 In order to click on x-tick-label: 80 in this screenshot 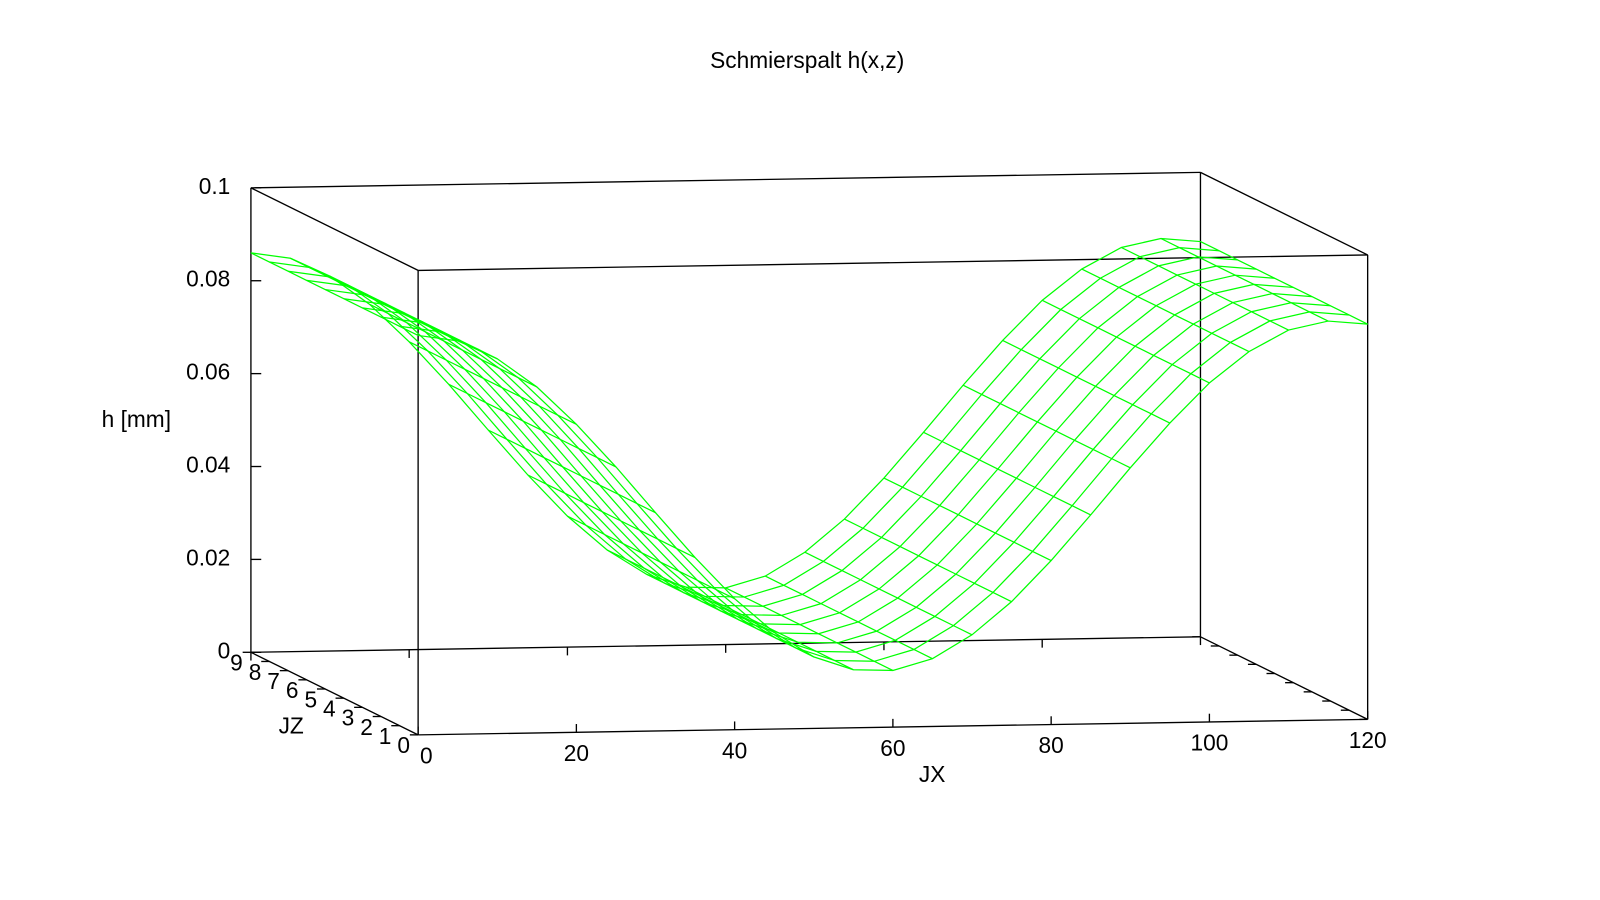, I will do `click(1051, 745)`.